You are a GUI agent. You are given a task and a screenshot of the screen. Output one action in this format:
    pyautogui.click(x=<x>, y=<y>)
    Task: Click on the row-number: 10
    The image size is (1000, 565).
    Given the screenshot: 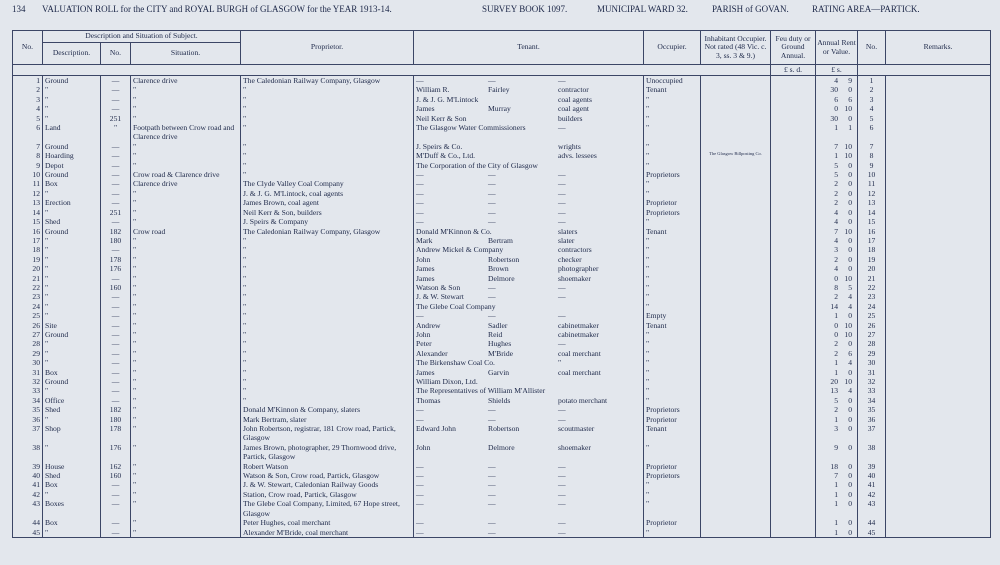 What is the action you would take?
    pyautogui.click(x=27, y=175)
    